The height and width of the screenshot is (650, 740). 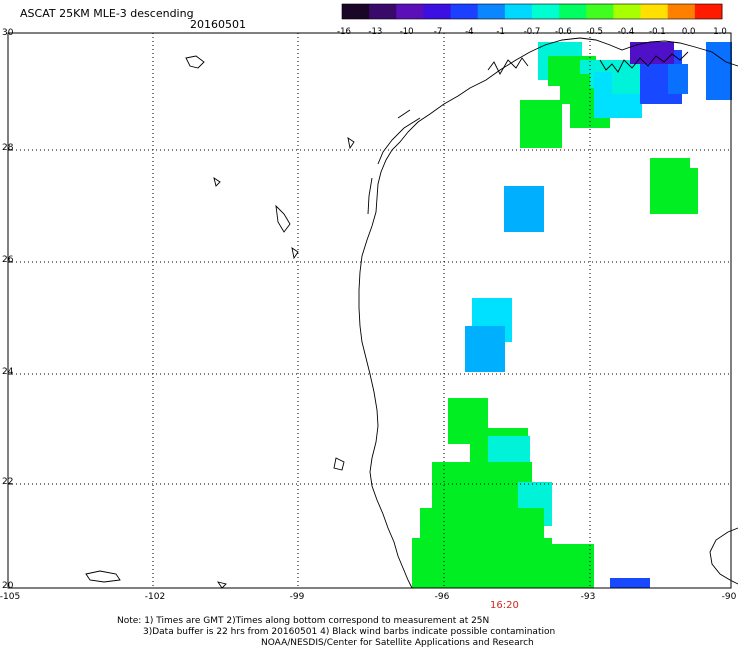 I want to click on colorbar-label: -0.4, so click(x=626, y=32).